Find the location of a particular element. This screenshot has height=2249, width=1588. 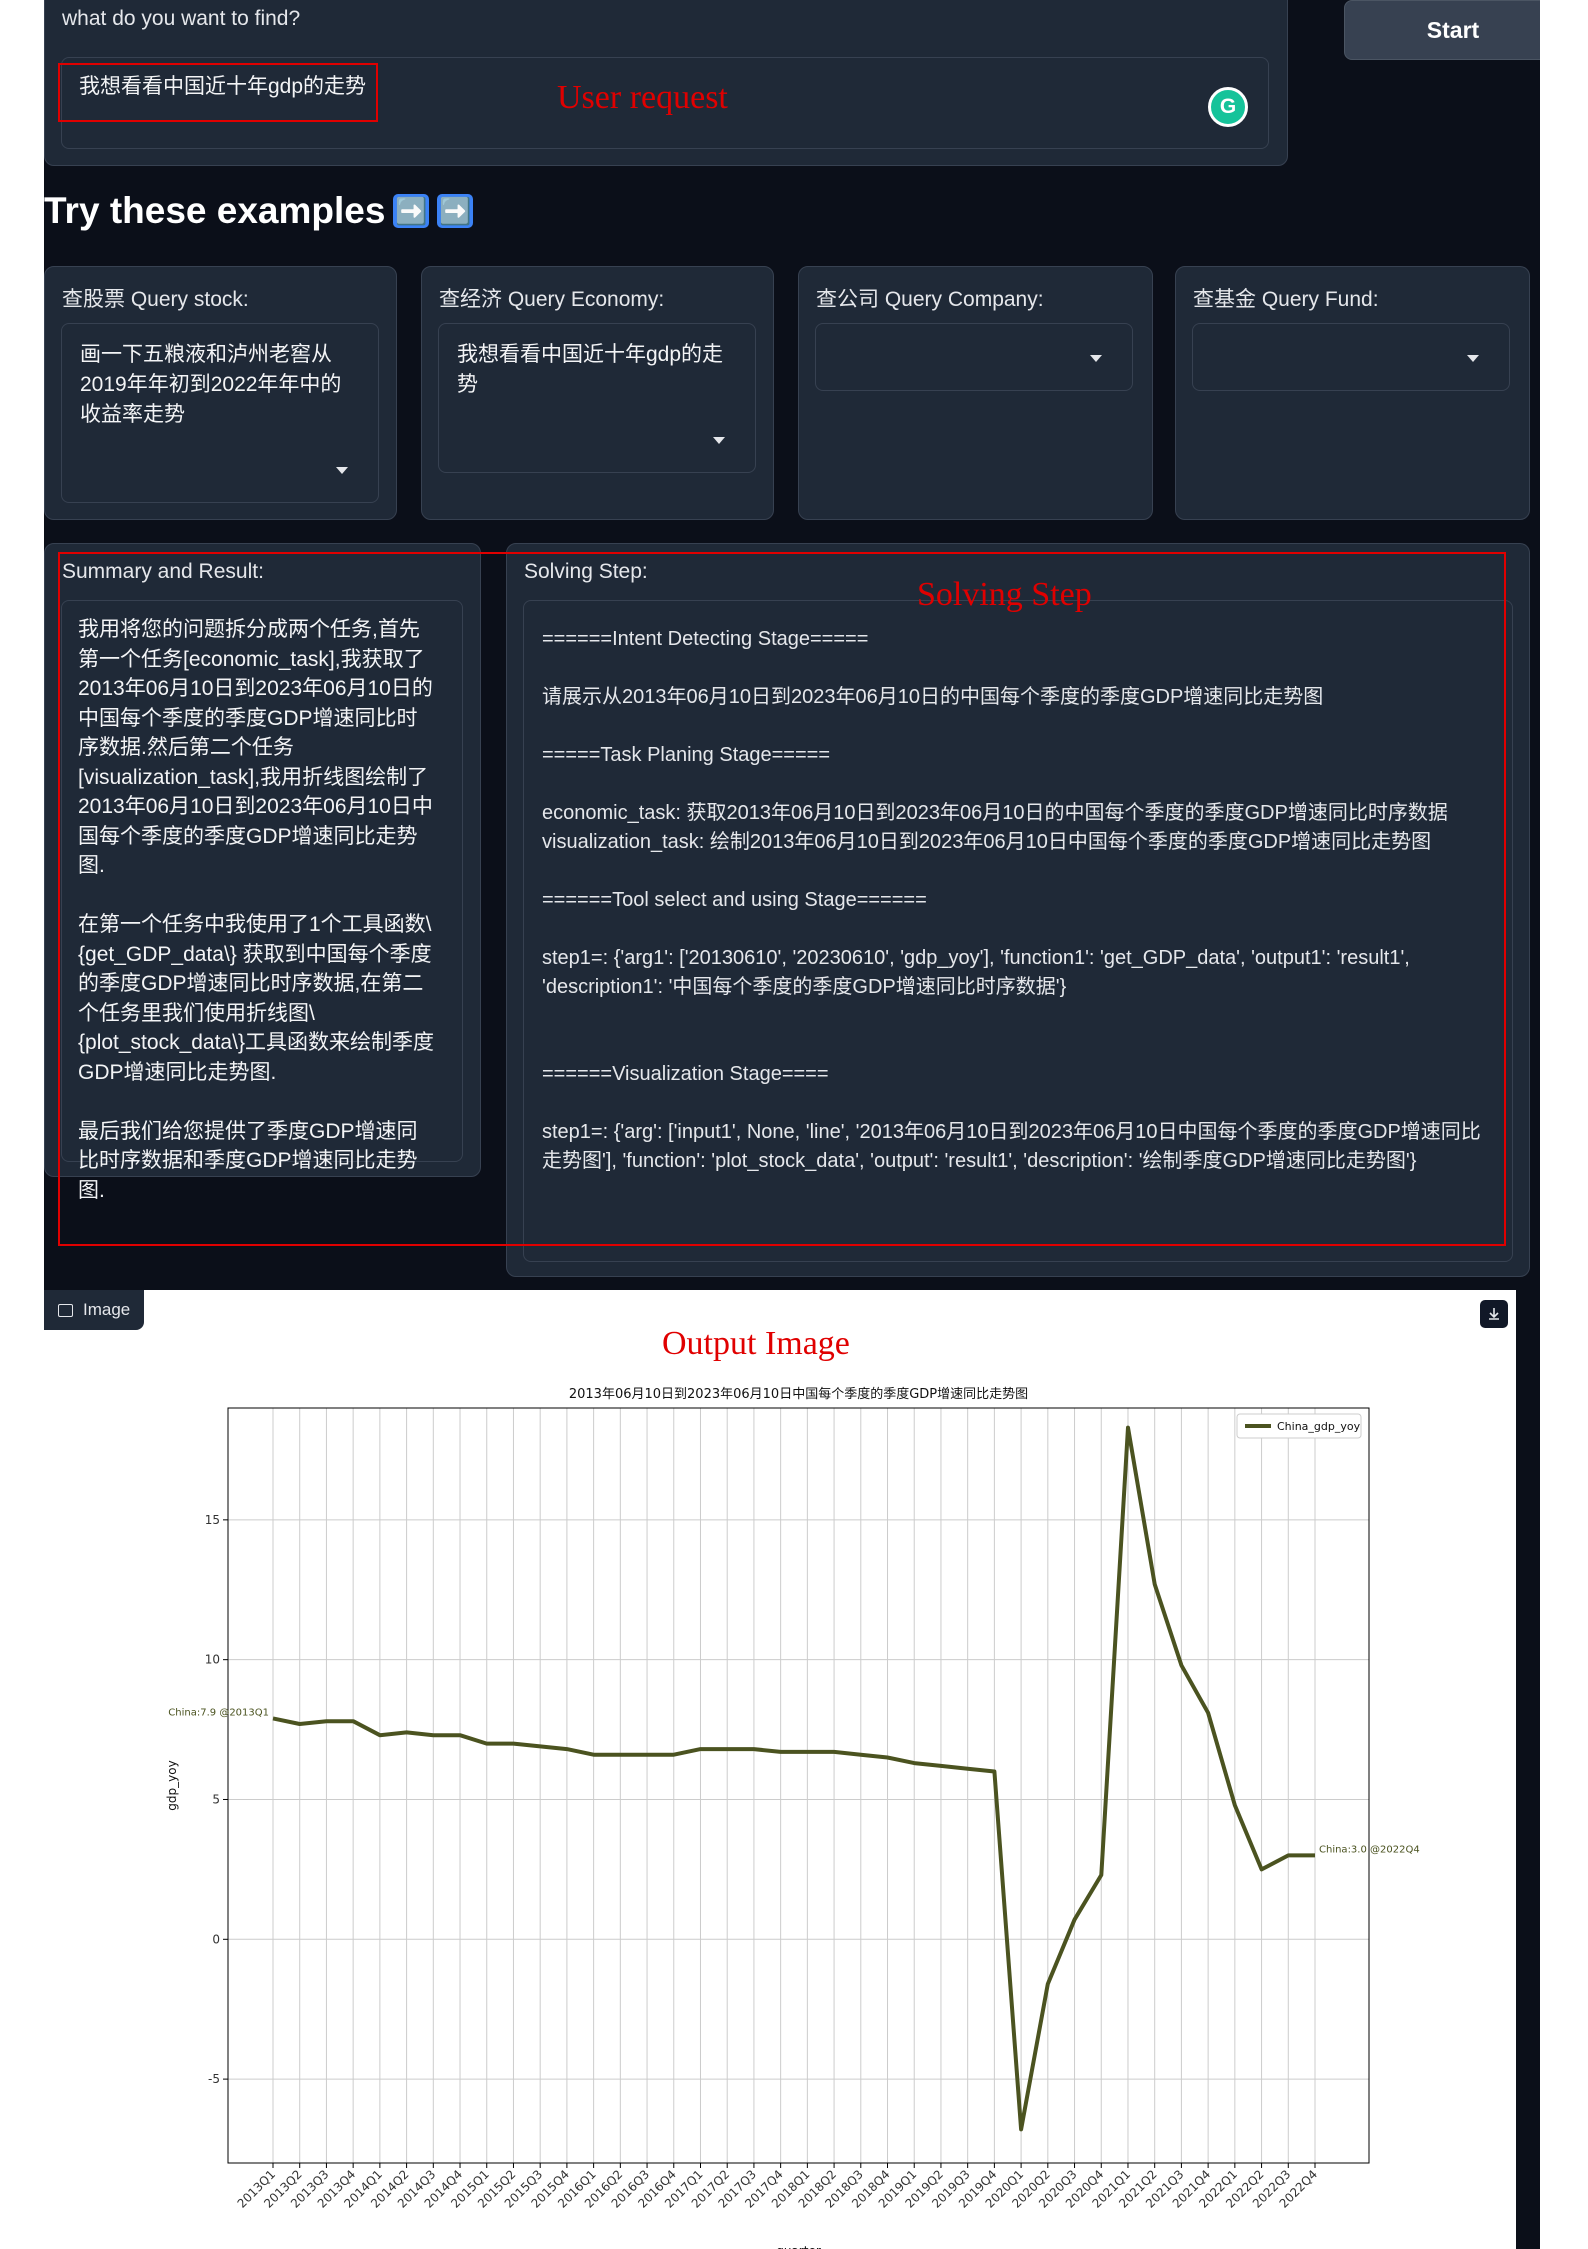

solving-step-annotation: Solving Step is located at coordinates (1004, 594).